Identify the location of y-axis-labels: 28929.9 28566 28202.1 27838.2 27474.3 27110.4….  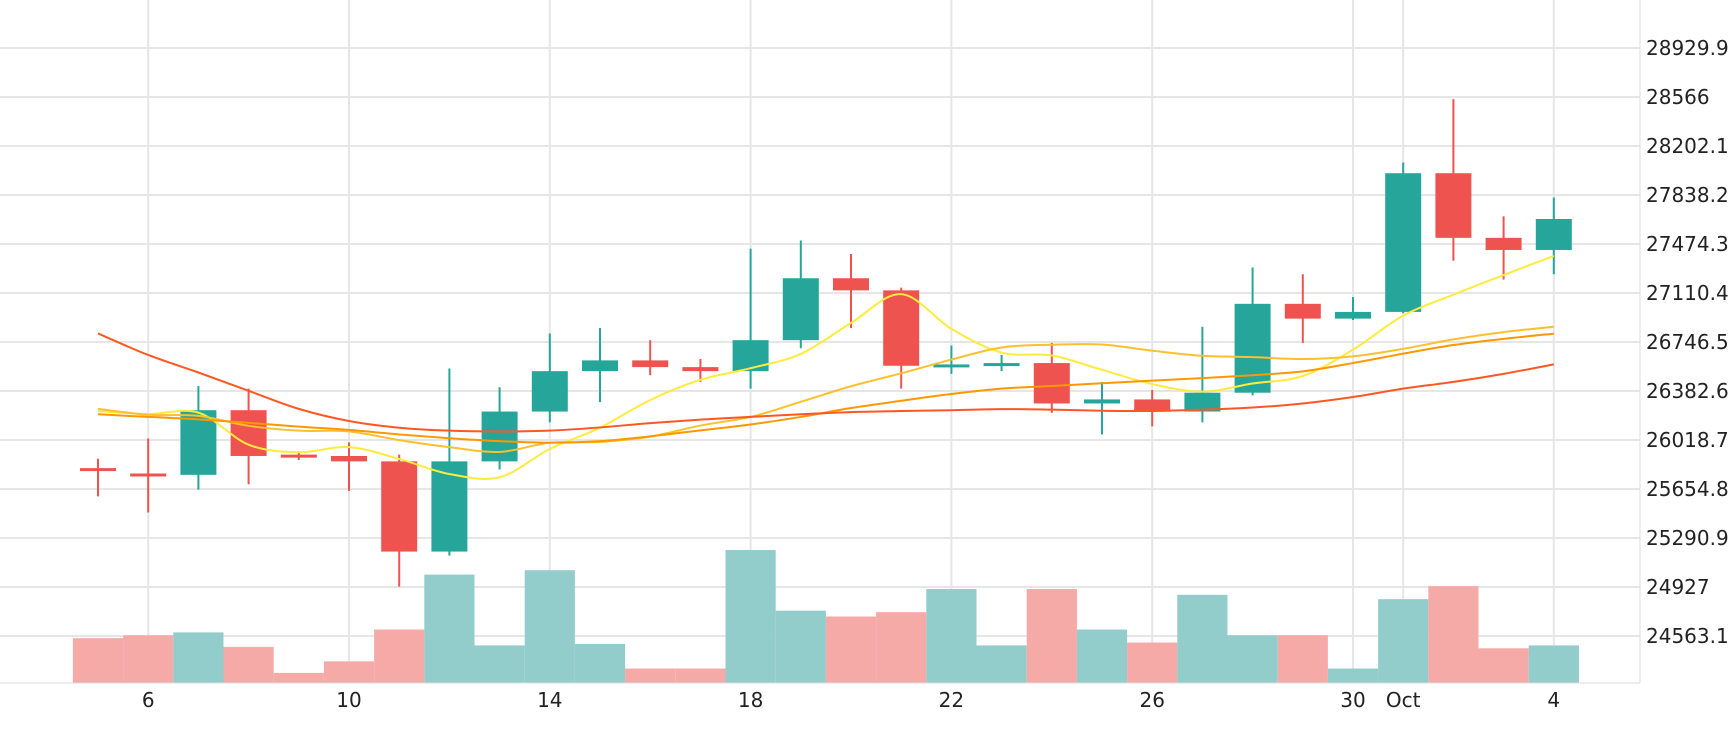
(1687, 342).